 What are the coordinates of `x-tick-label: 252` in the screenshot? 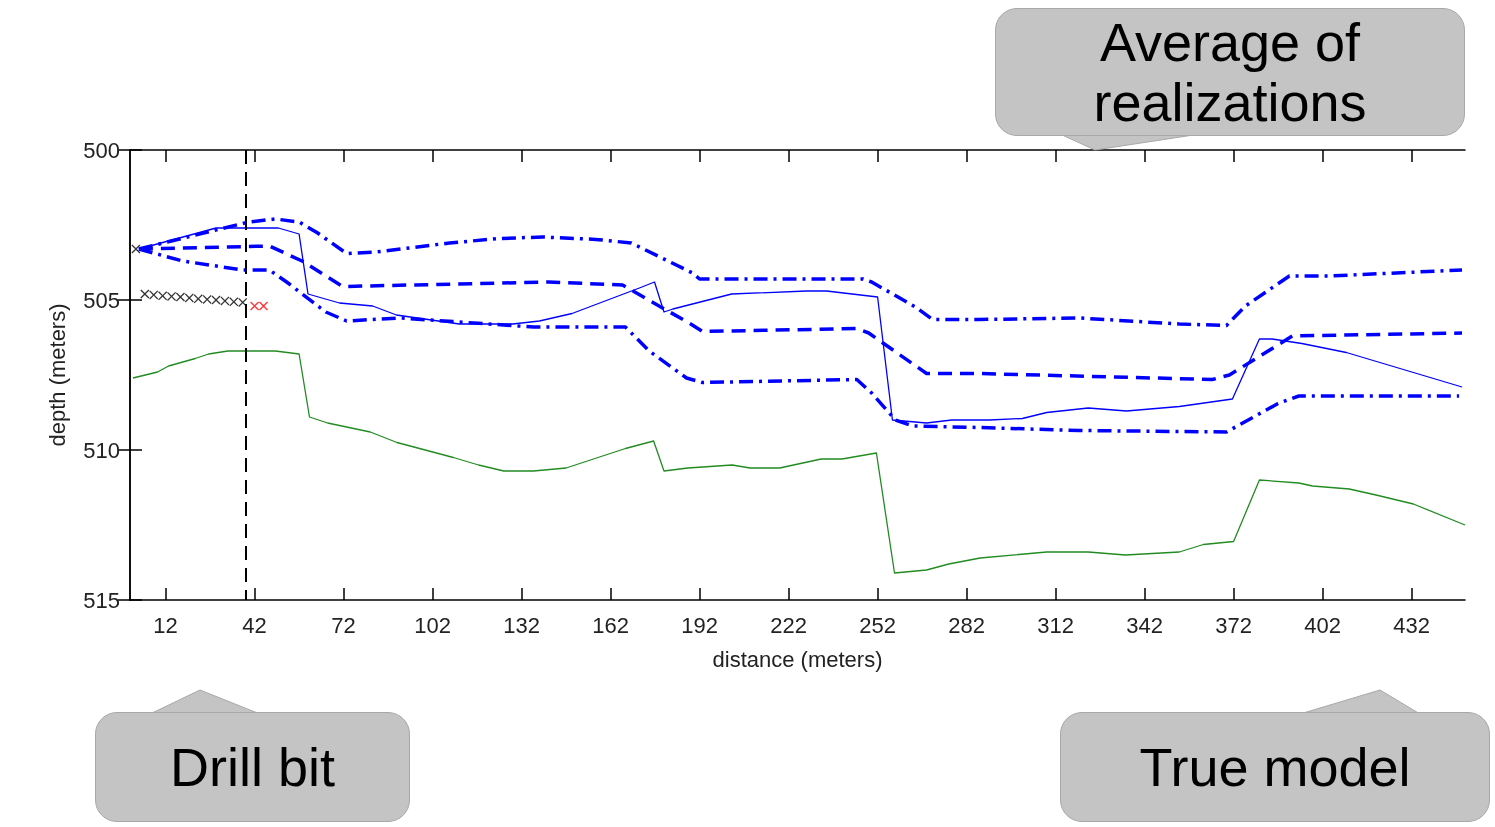 It's located at (877, 625).